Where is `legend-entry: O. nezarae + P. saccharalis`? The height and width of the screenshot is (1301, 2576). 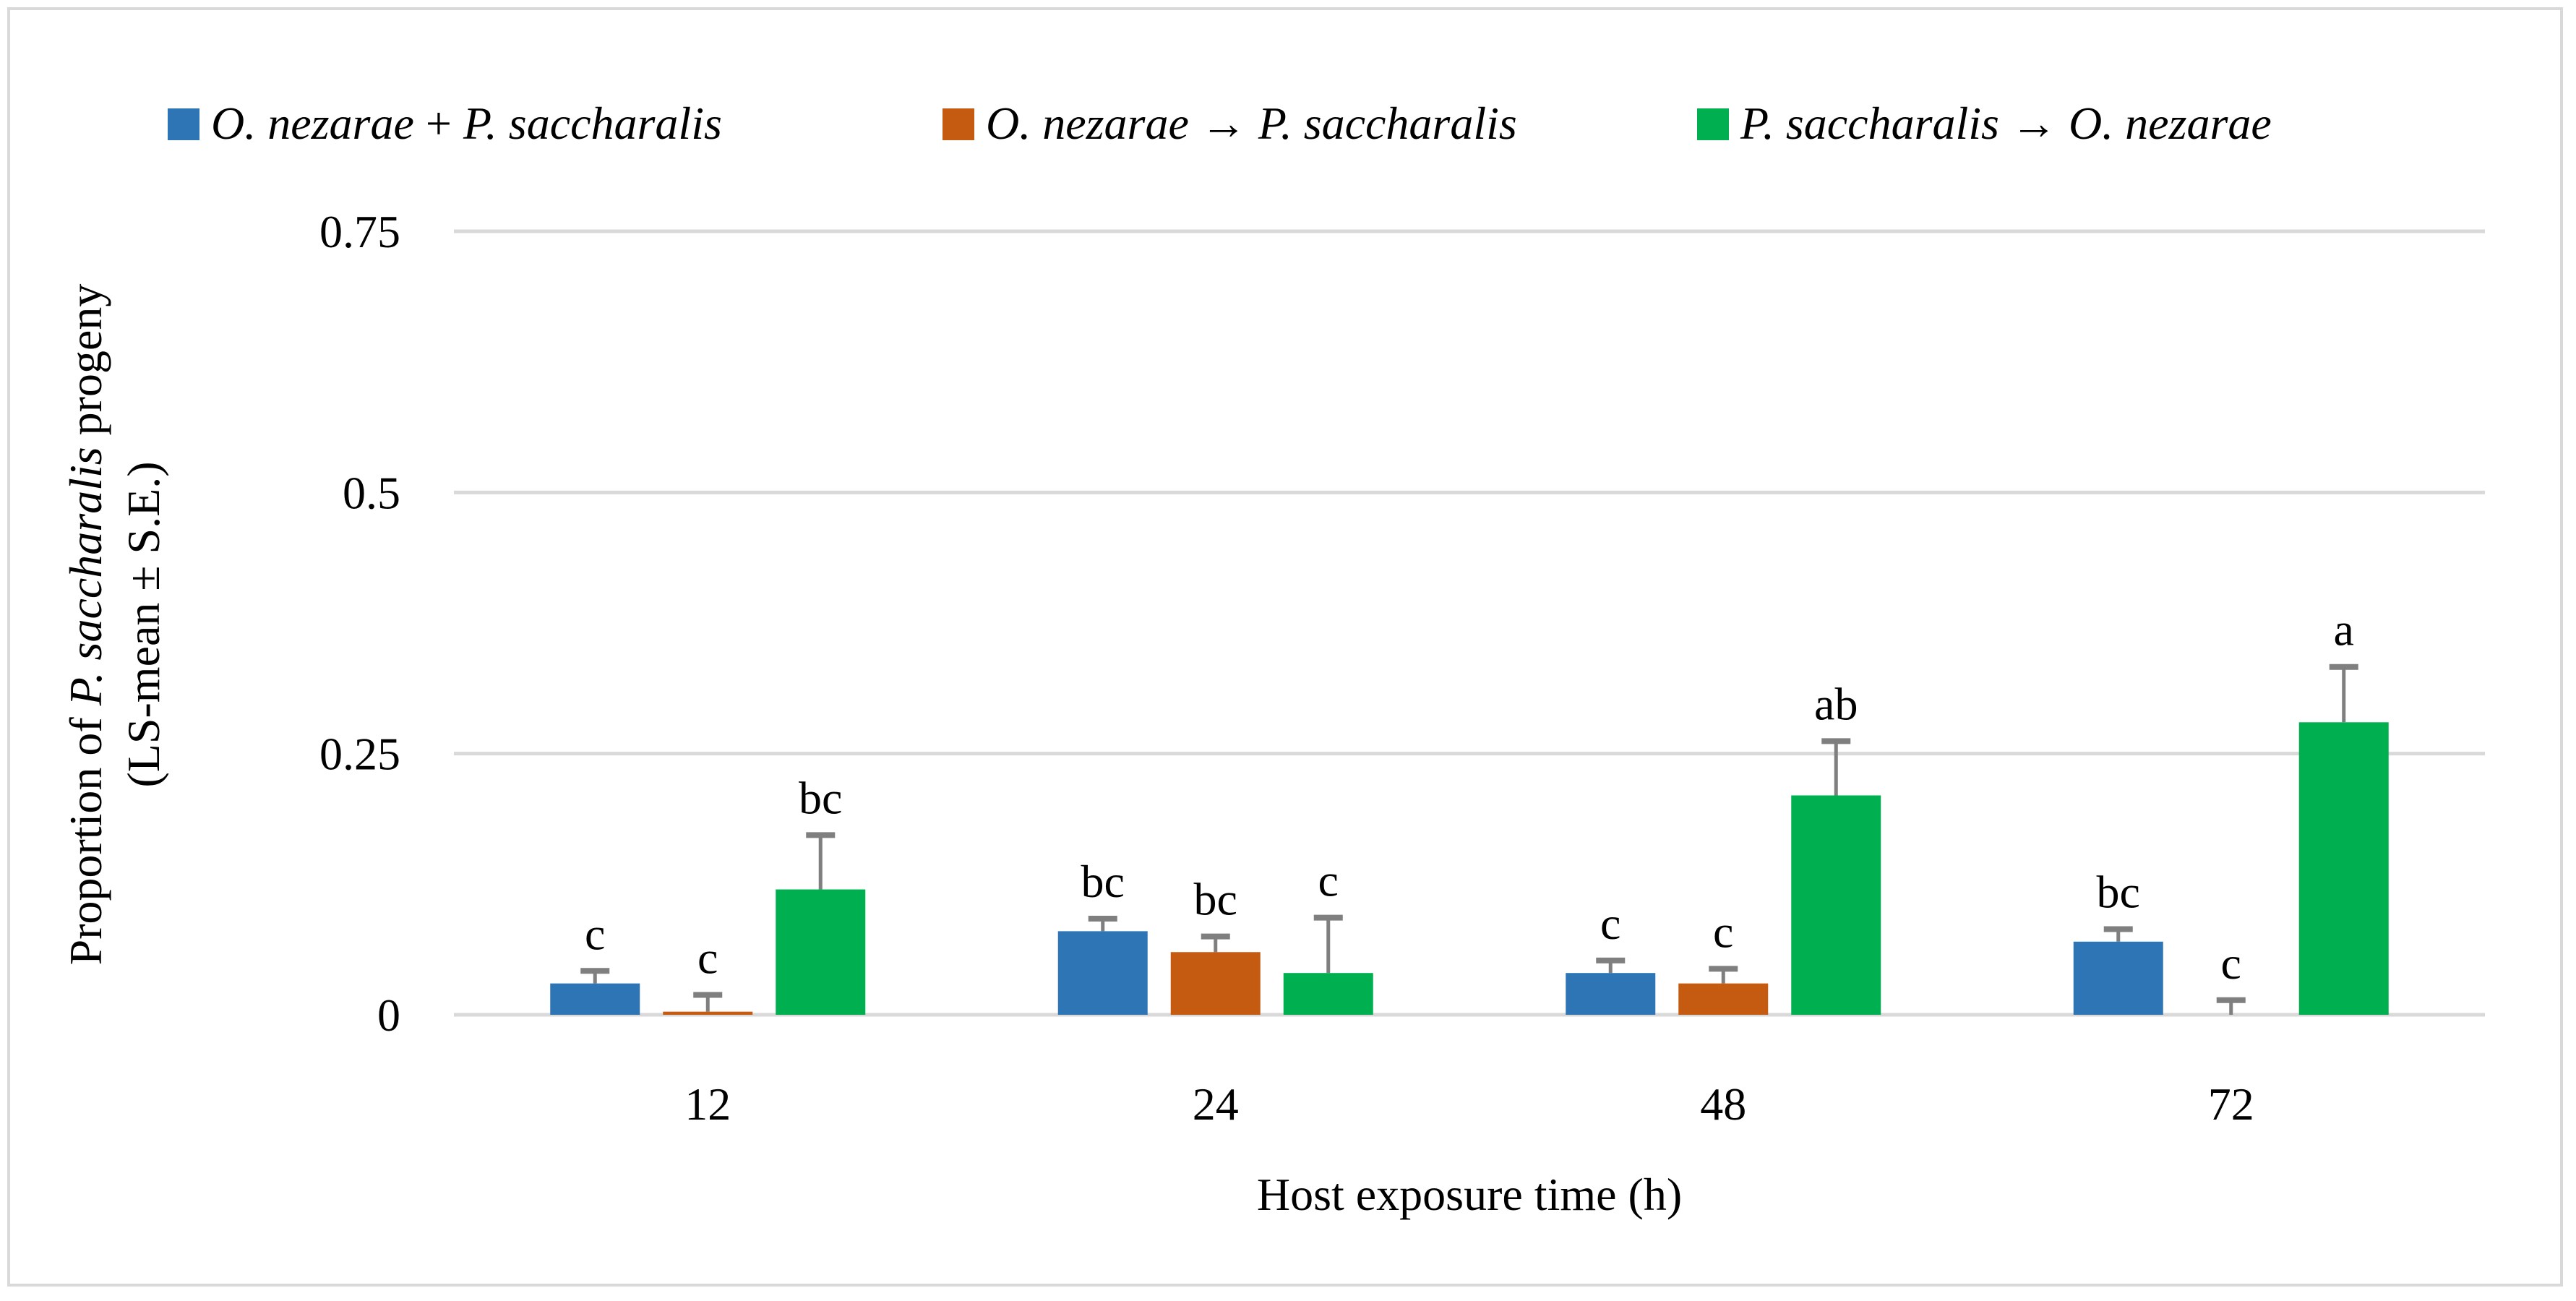 legend-entry: O. nezarae + P. saccharalis is located at coordinates (467, 123).